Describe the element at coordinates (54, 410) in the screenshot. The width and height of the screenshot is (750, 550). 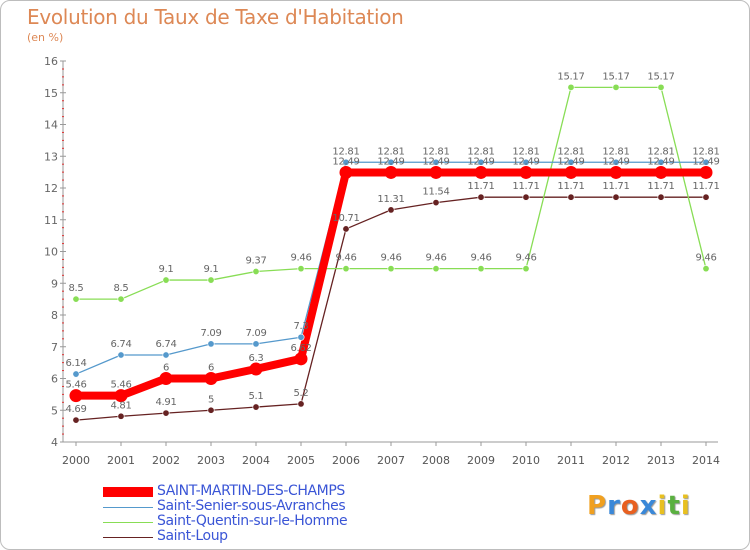
I see `y-tick-label: 5` at that location.